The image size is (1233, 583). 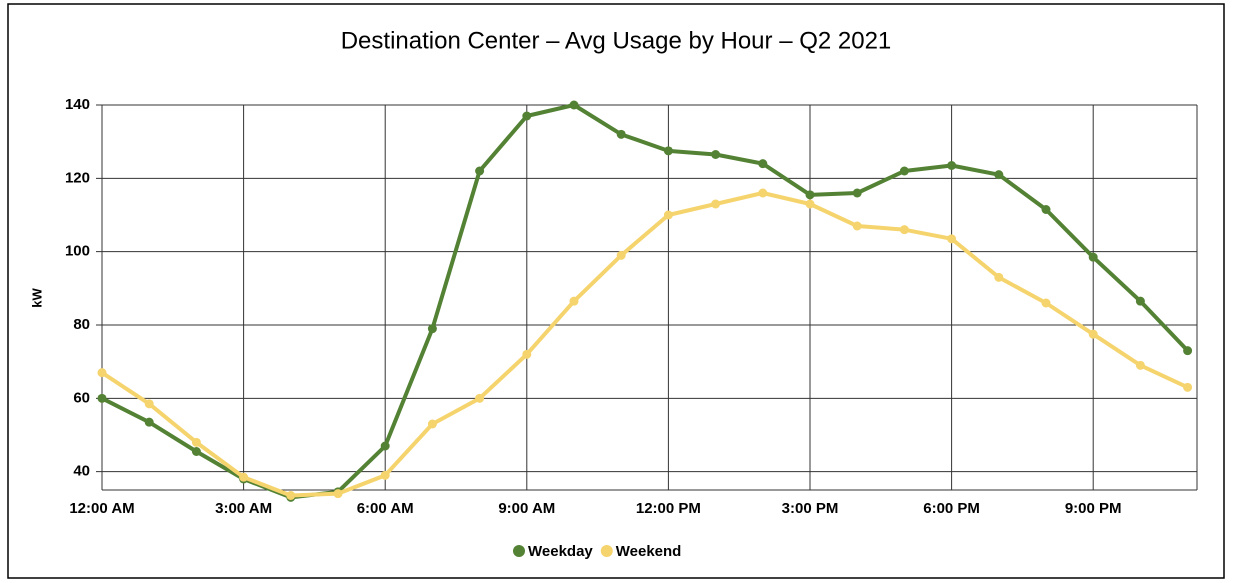 I want to click on x-tick-label: 3:00 PM, so click(x=810, y=508).